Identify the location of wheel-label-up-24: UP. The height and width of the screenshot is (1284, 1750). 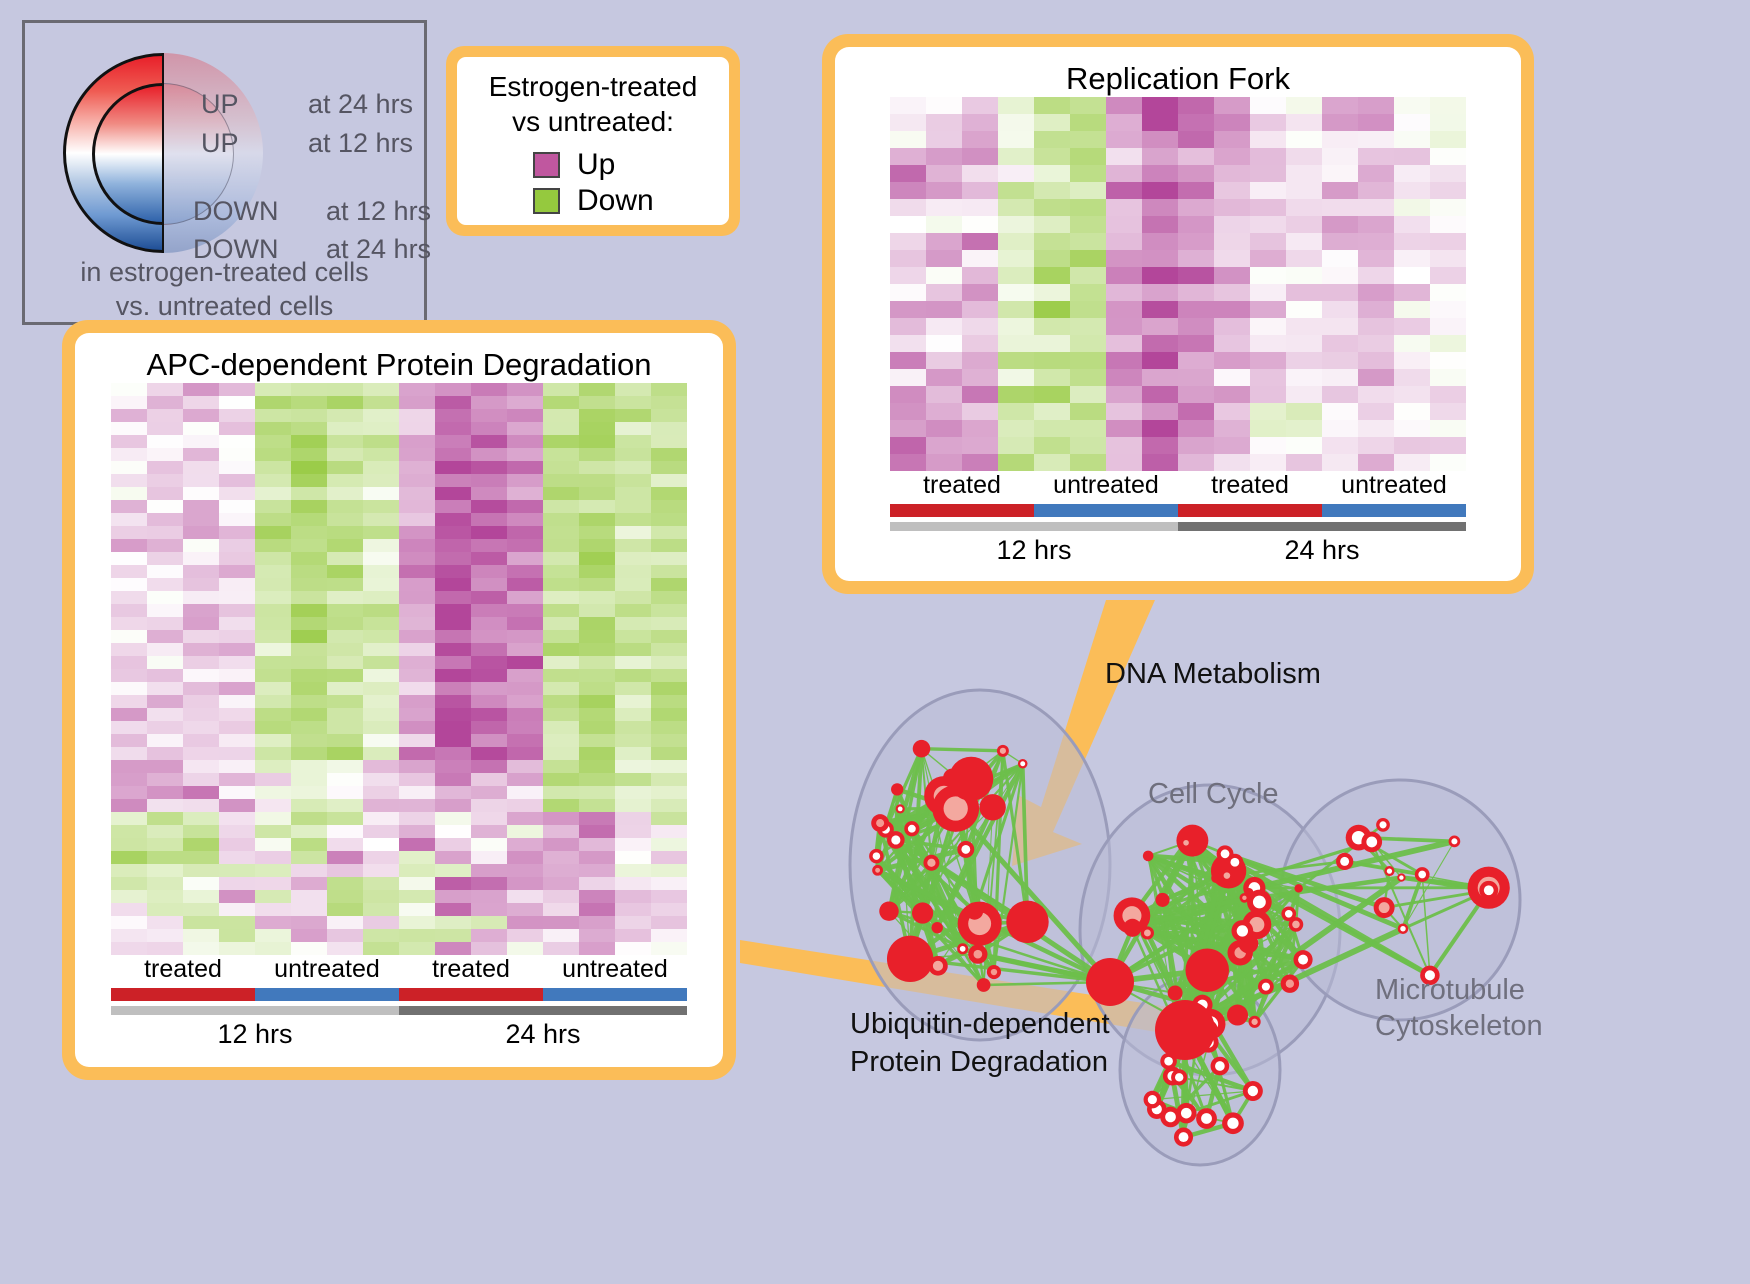
(220, 104).